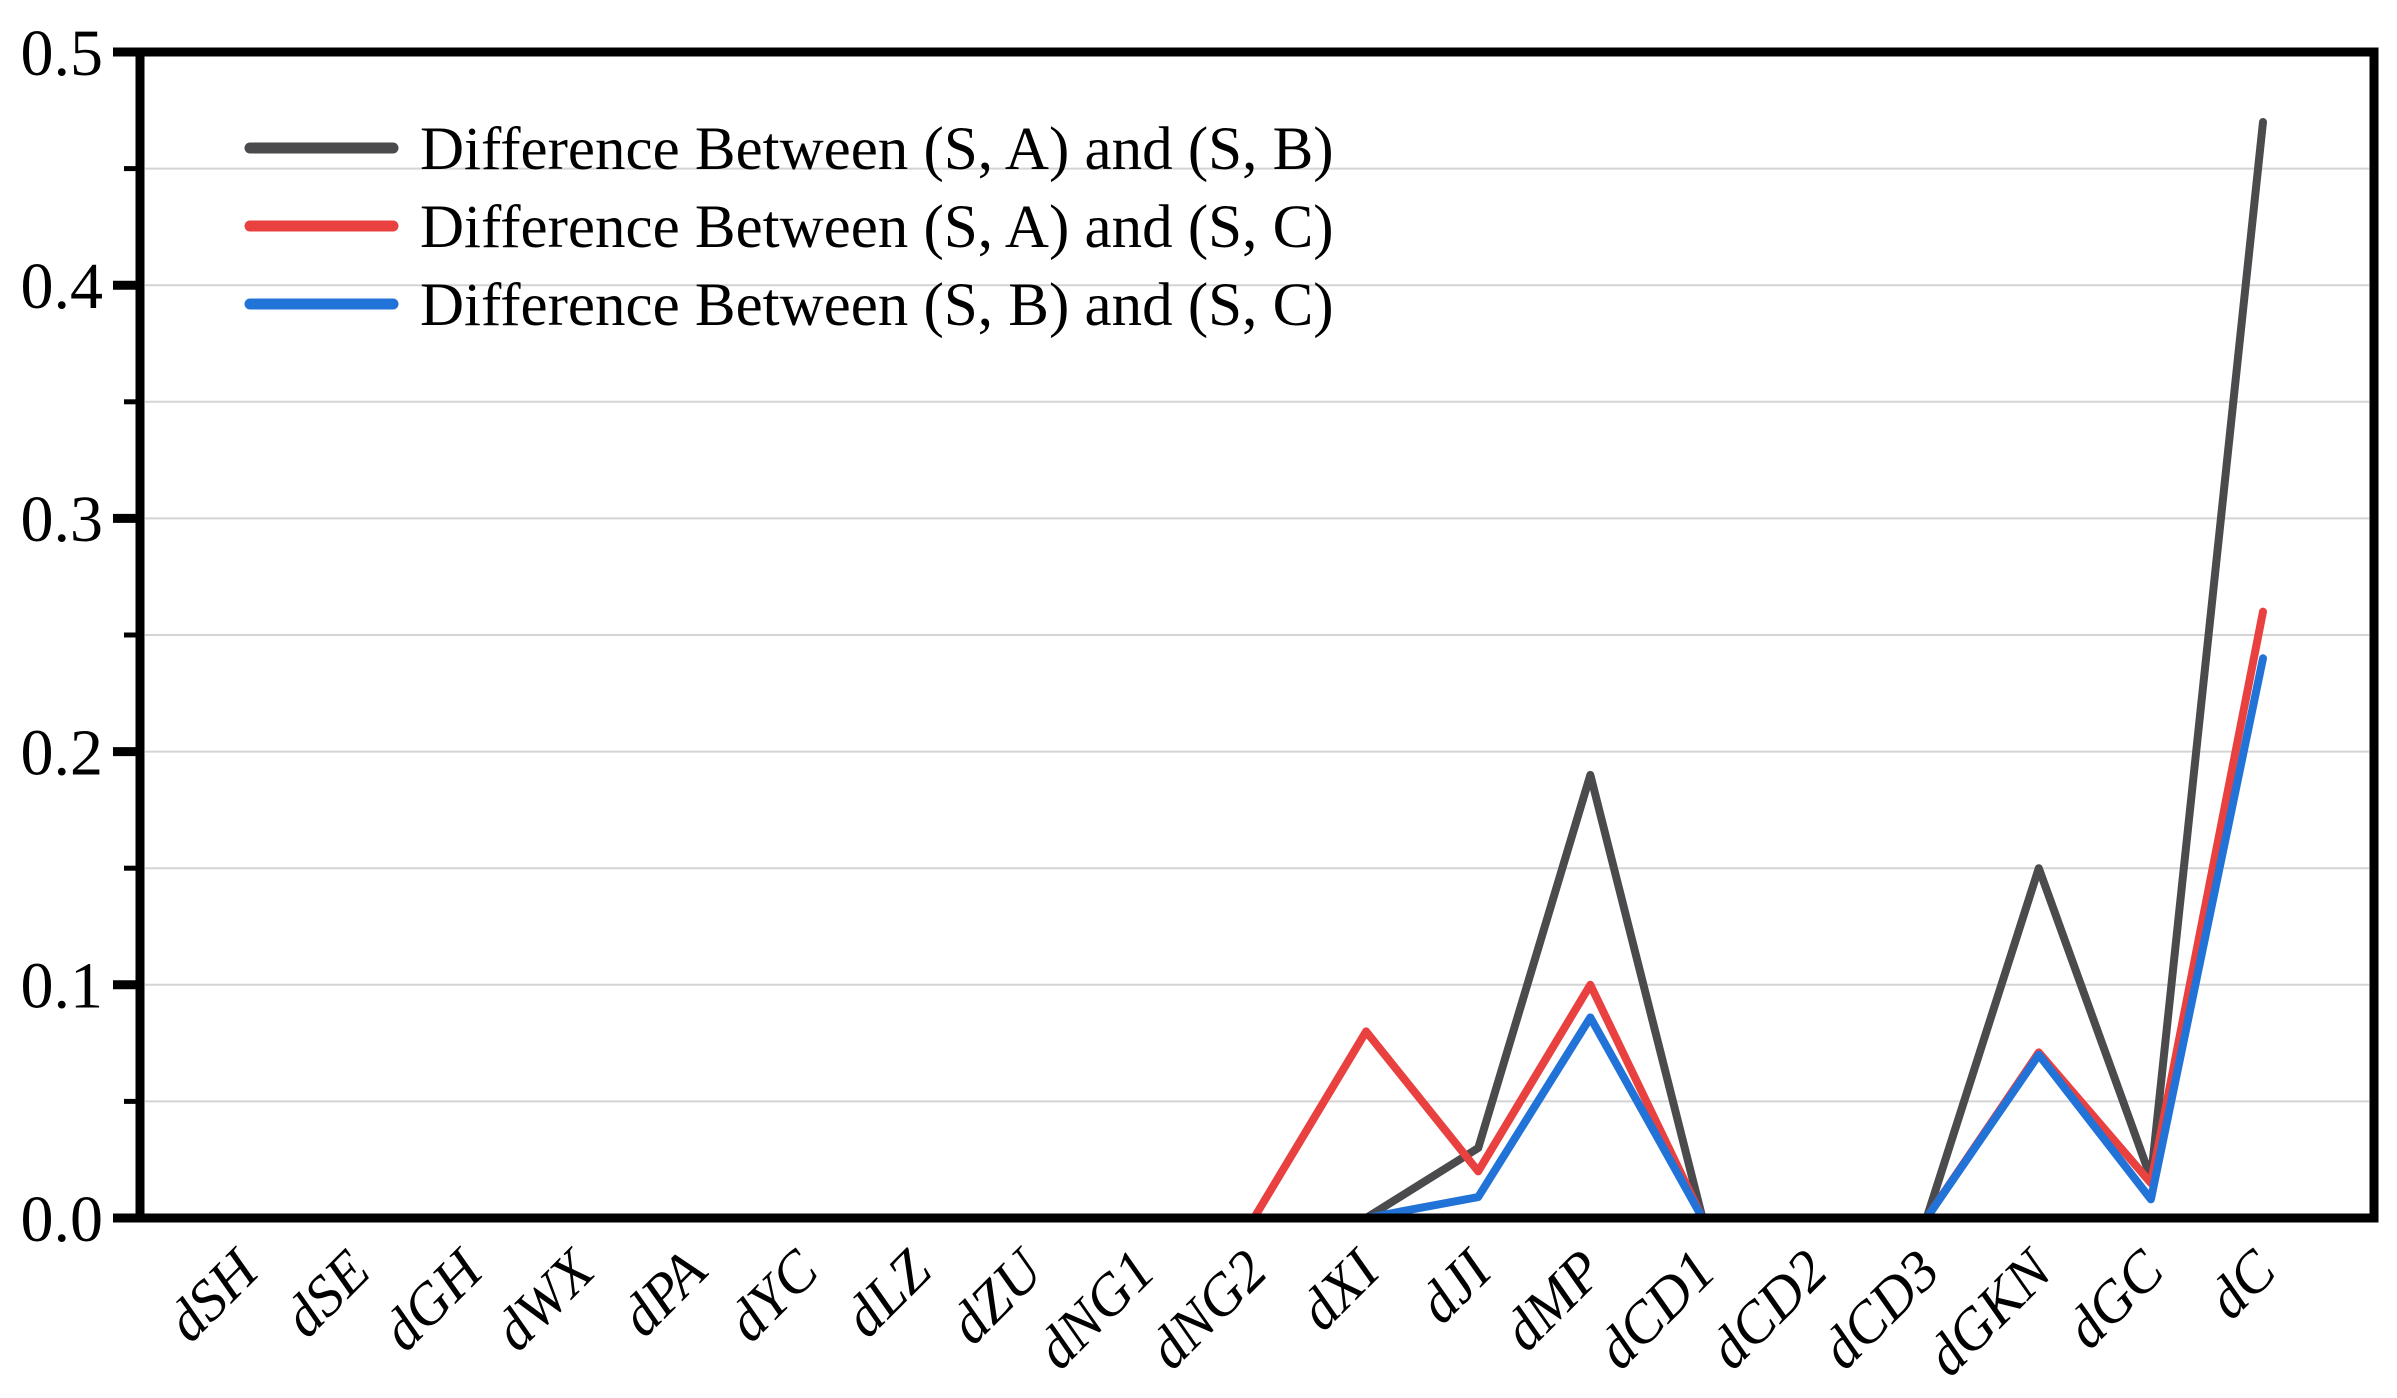 The width and height of the screenshot is (2397, 1398). Describe the element at coordinates (62, 1219) in the screenshot. I see `y-axis-tick-label: 0.0` at that location.